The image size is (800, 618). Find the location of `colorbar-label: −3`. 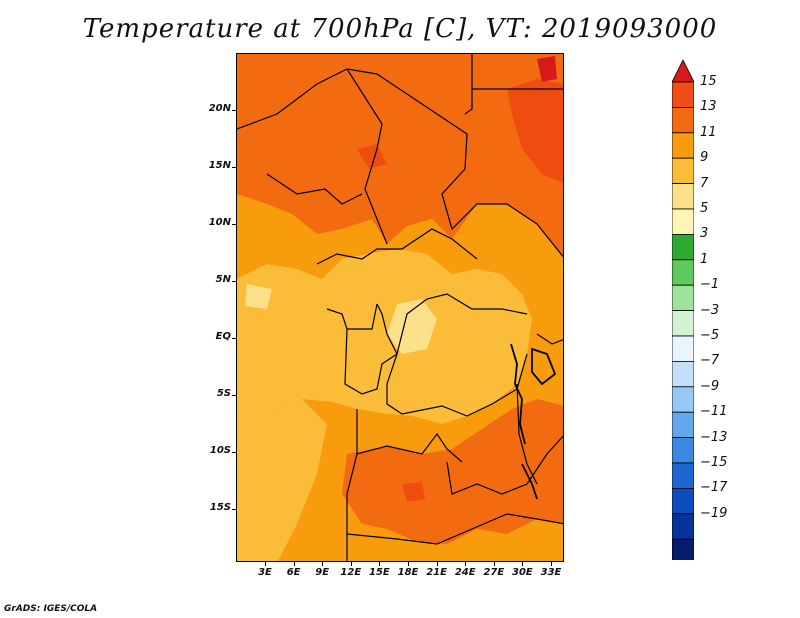

colorbar-label: −3 is located at coordinates (710, 310).